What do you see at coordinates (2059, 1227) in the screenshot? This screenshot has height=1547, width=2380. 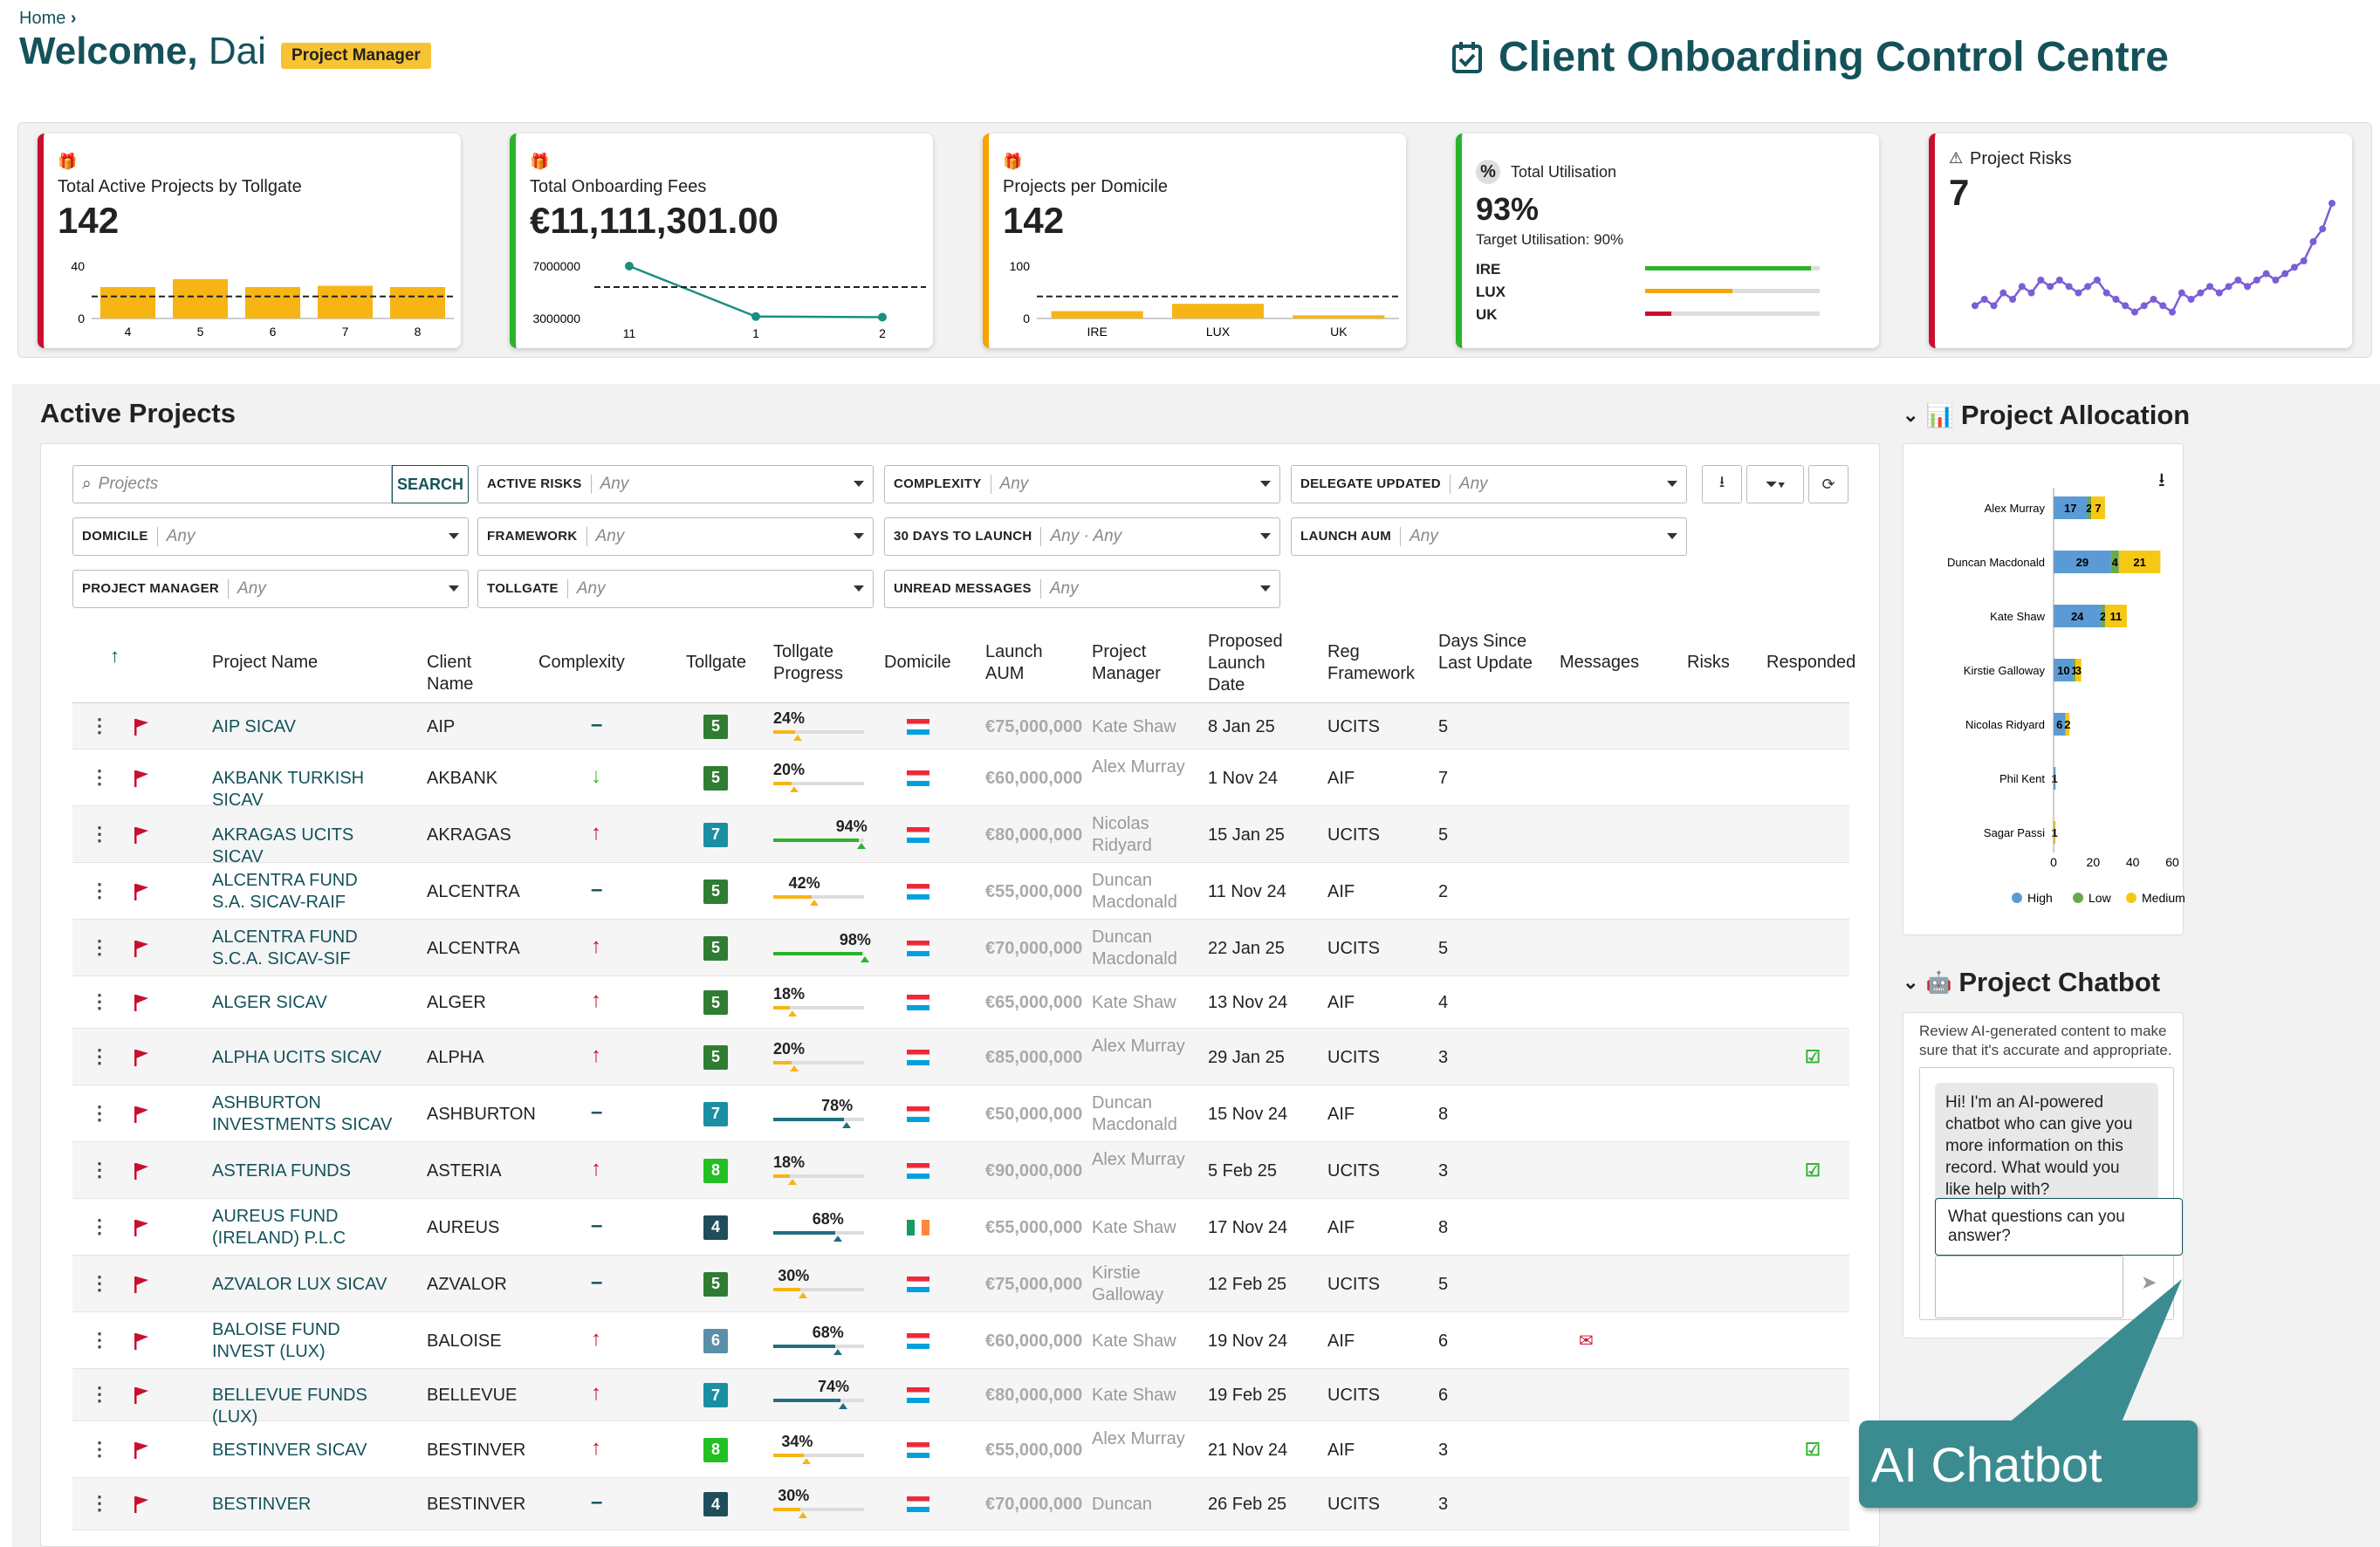 I see `suggestion-button: What questions can you answer?` at bounding box center [2059, 1227].